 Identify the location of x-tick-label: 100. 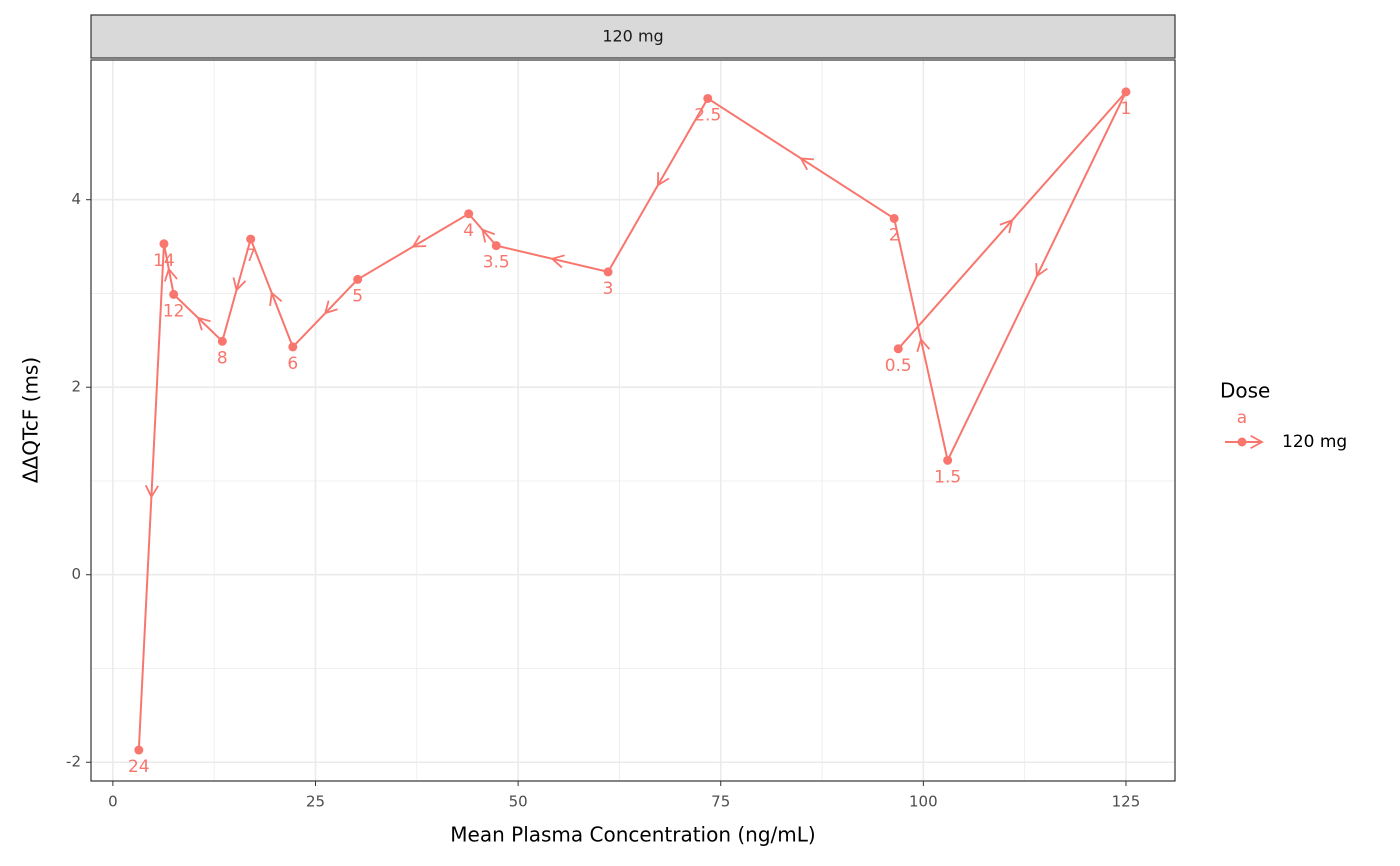
(923, 802).